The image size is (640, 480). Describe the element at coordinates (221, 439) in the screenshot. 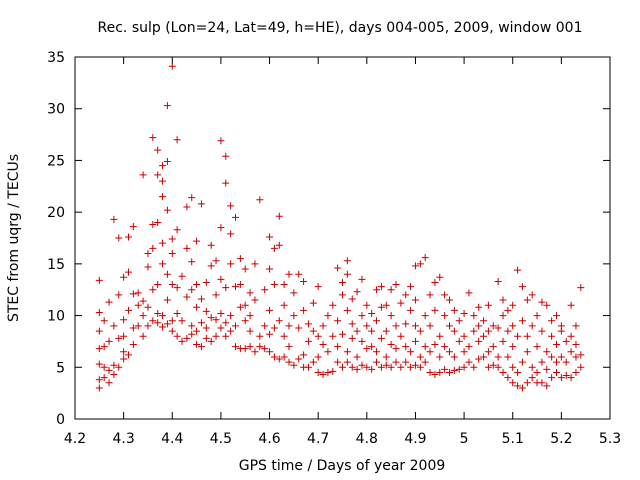

I see `x-tick-label: 4.5` at that location.